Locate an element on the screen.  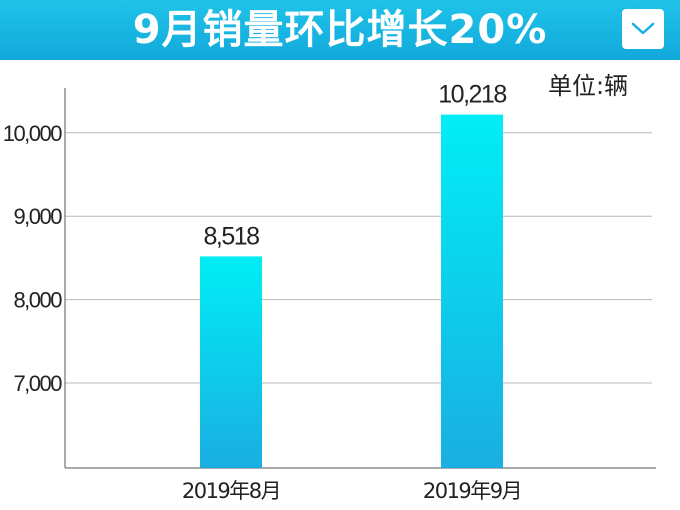
header-bar: 9月销量环比增长20% is located at coordinates (340, 30).